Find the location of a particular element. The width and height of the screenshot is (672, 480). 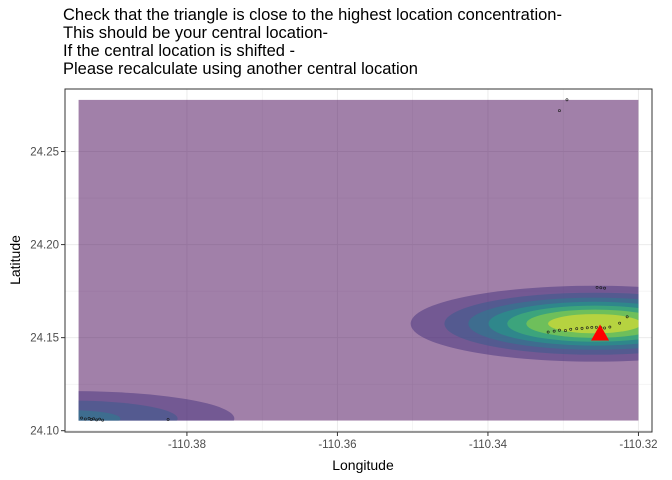

y-tick-label: 24.15 is located at coordinates (44, 339).